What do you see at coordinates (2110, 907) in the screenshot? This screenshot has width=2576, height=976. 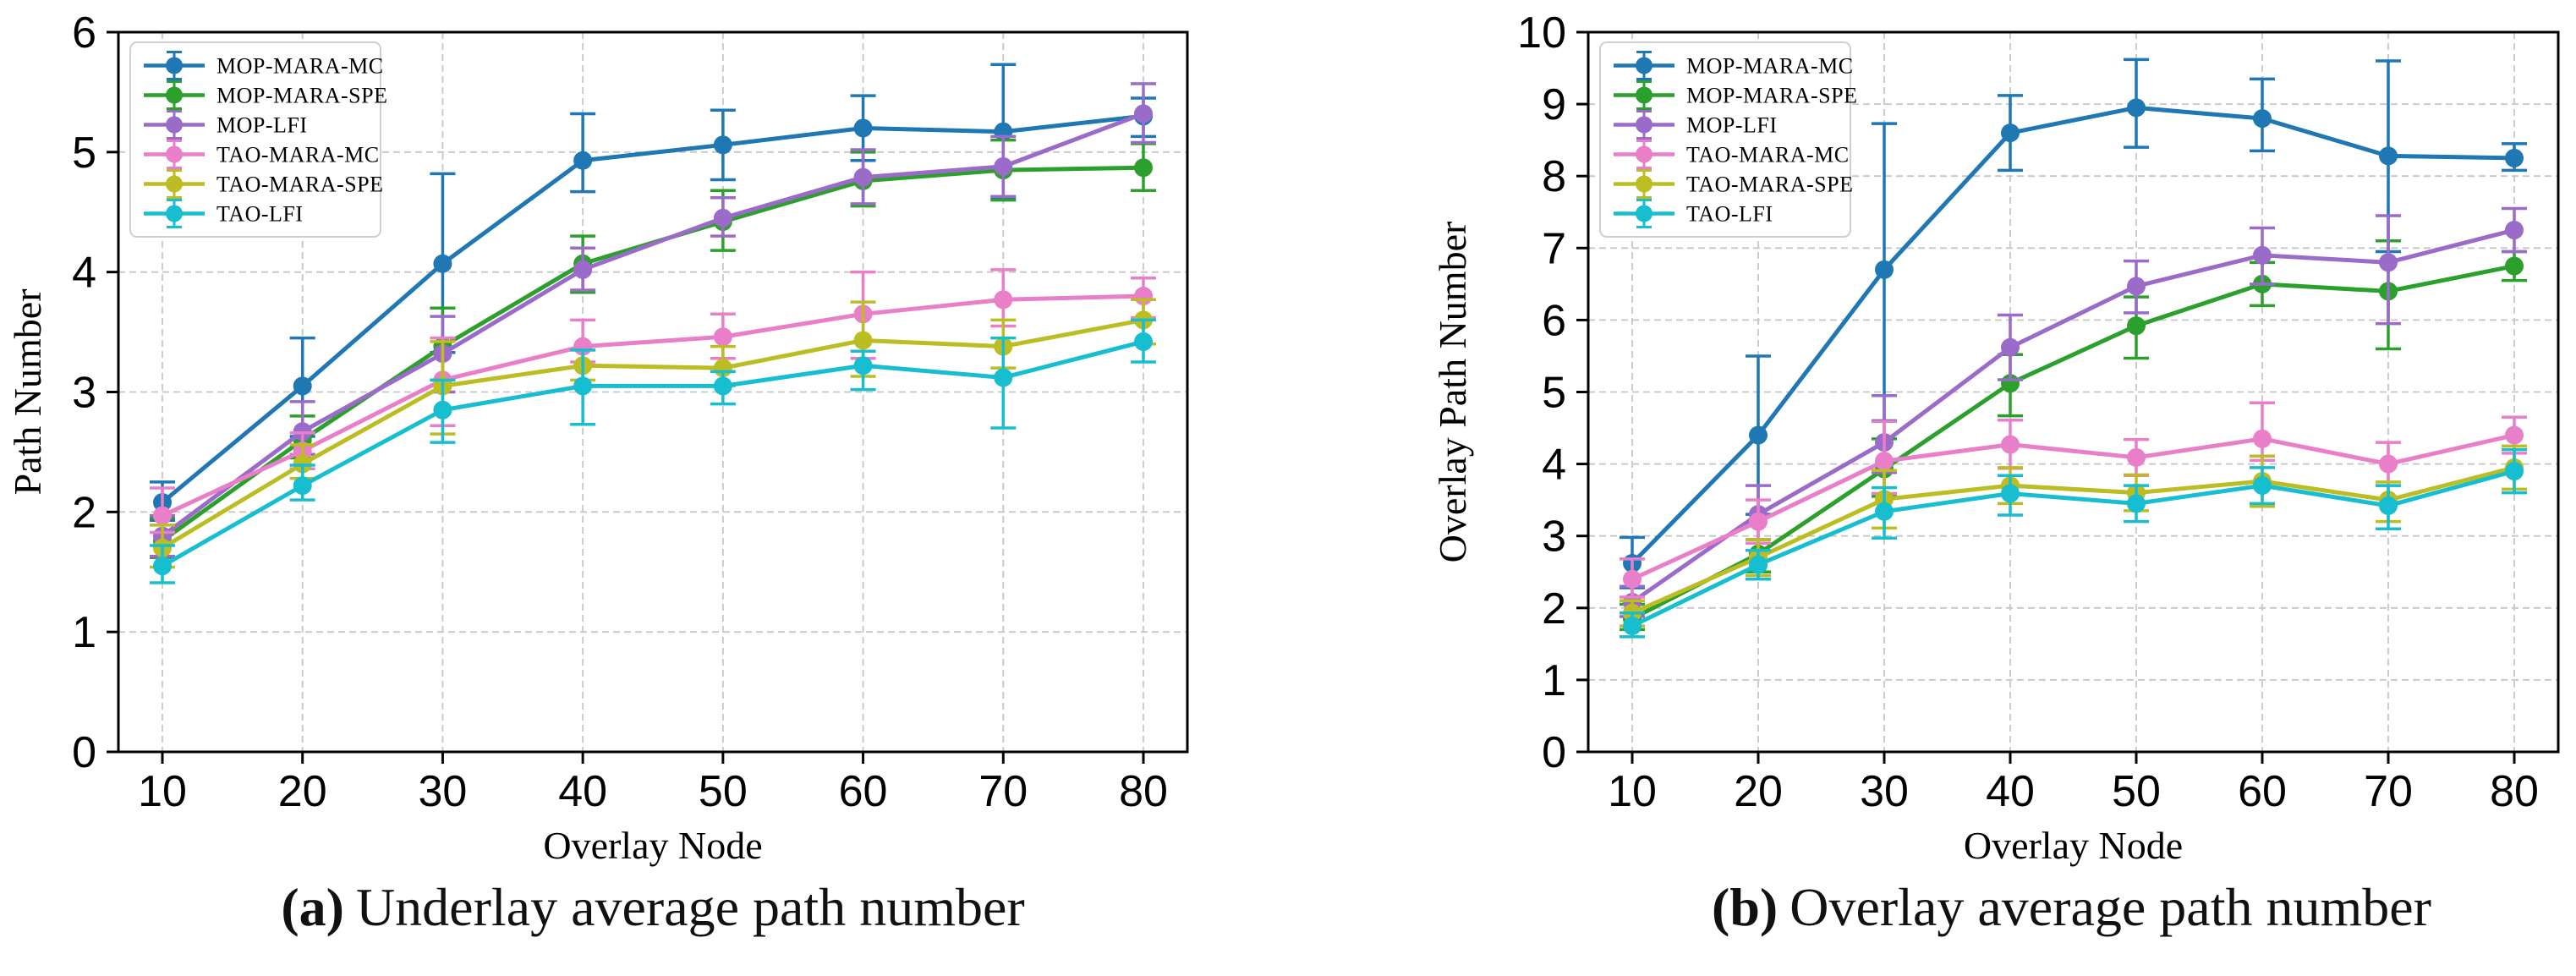 I see `caption-b-text: Overlay average path number` at bounding box center [2110, 907].